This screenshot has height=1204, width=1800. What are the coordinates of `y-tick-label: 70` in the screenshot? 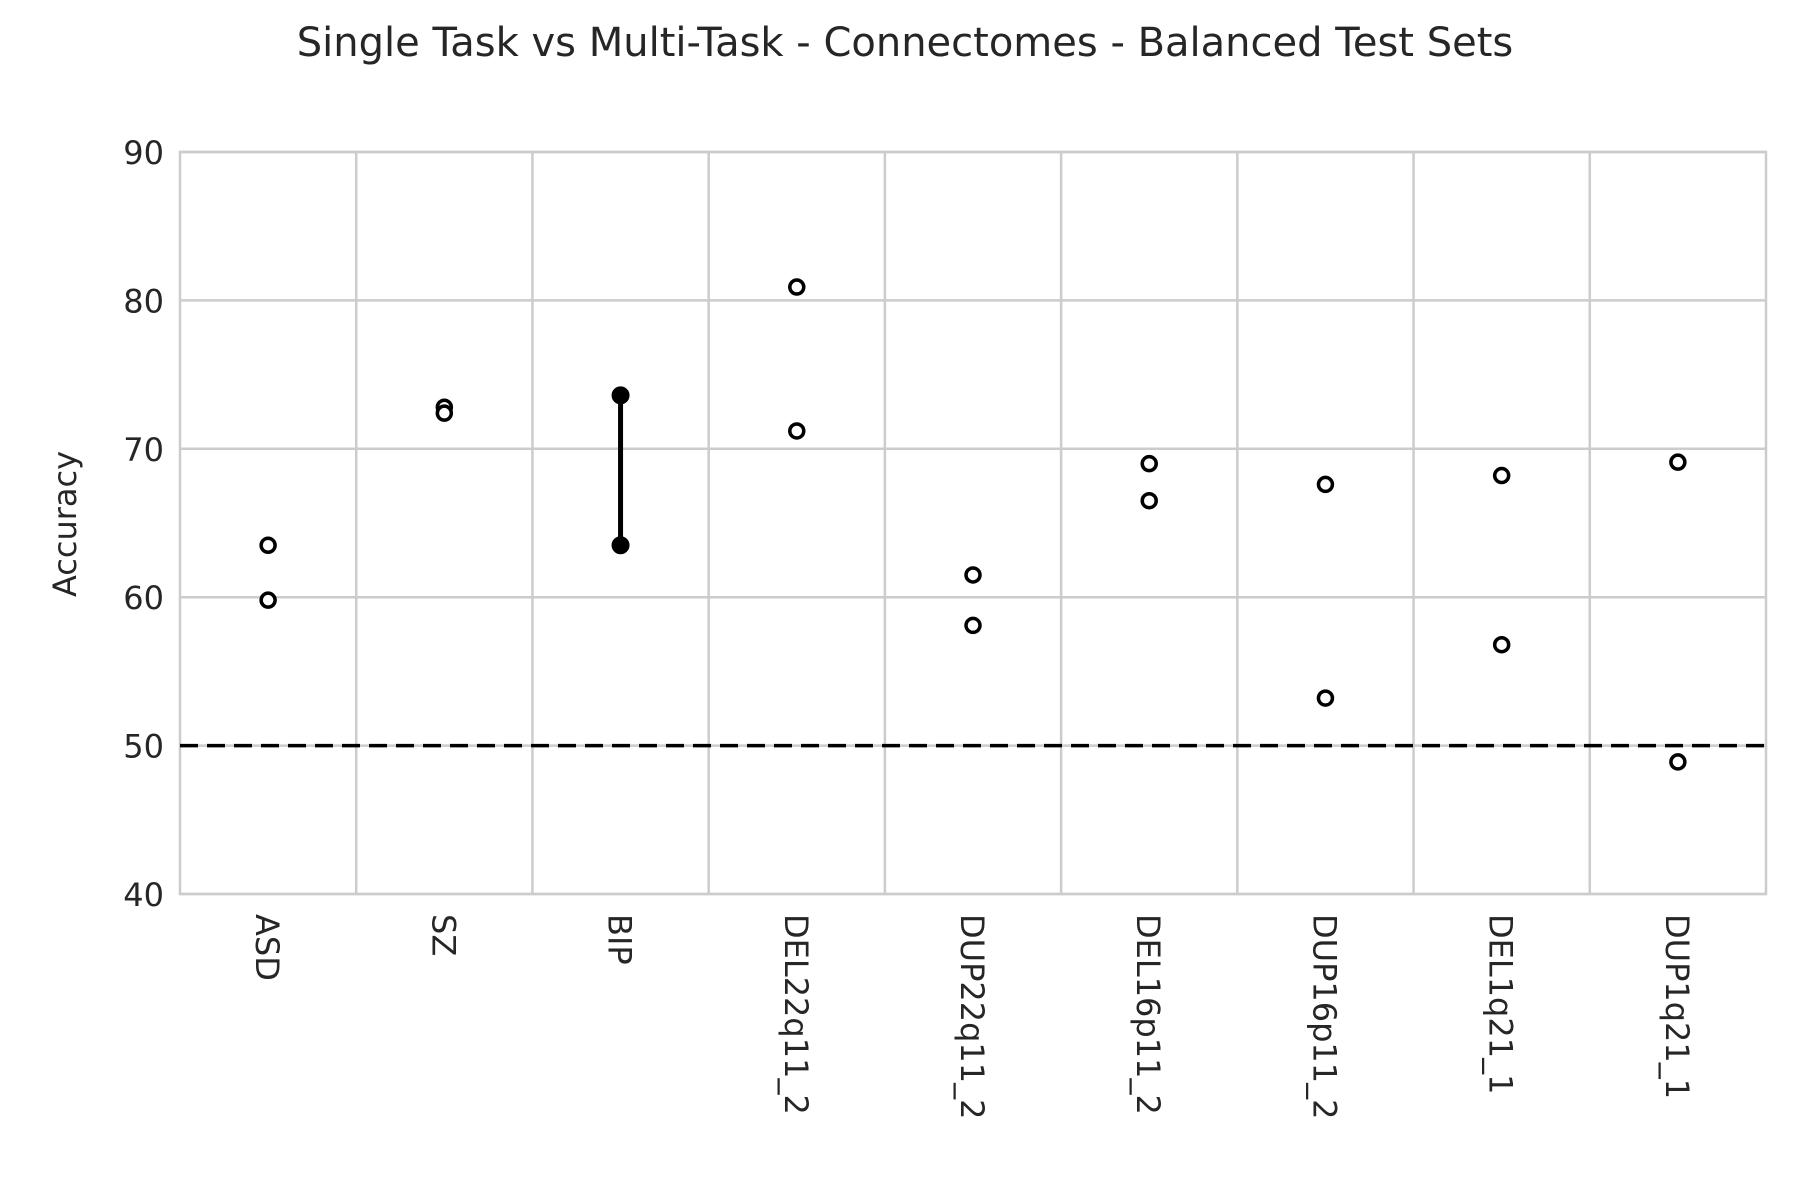 It's located at (143, 450).